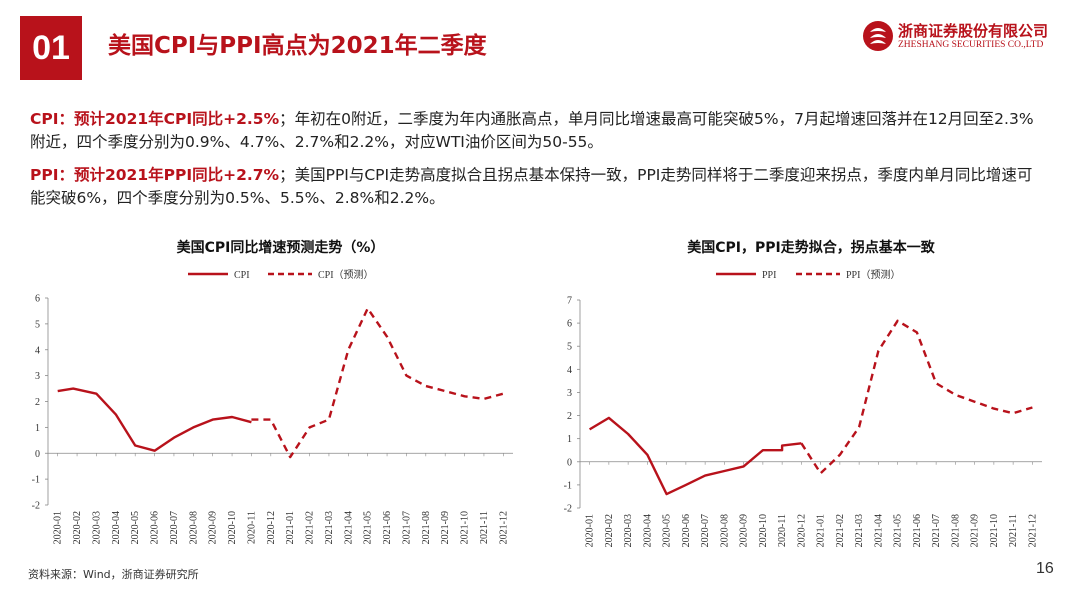 The height and width of the screenshot is (608, 1080). I want to click on company-logo: 浙商证券股份有限公司 ZHESHANG SECURITIES CO.,LTD, so click(962, 37).